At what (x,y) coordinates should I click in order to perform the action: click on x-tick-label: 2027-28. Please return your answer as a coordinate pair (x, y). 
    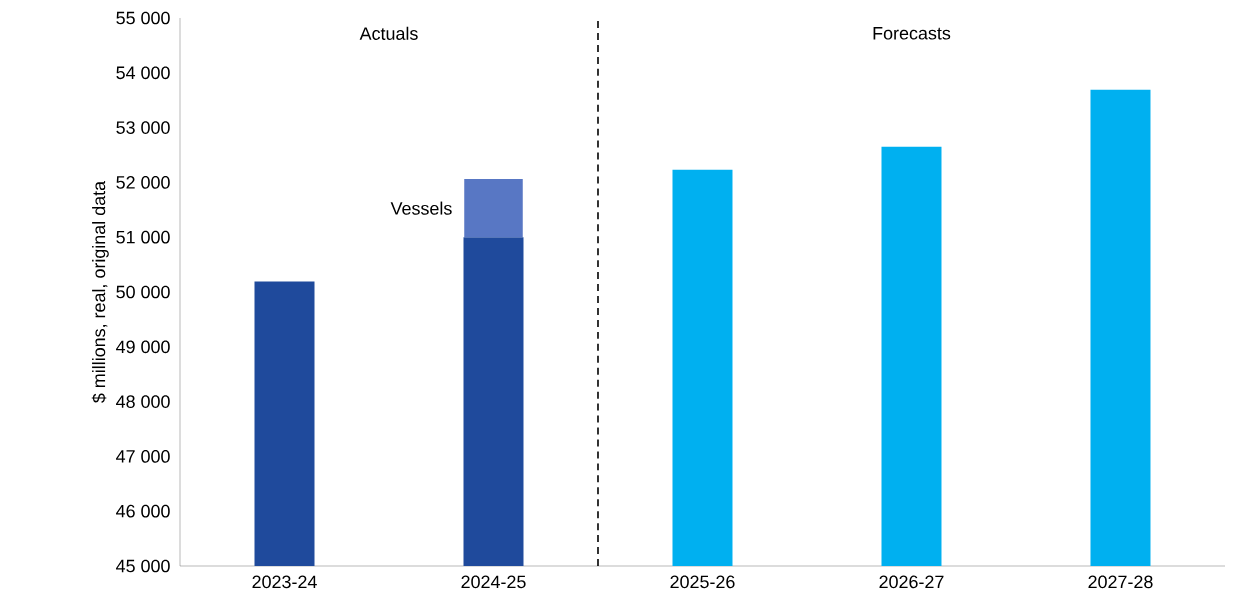
    Looking at the image, I should click on (1120, 582).